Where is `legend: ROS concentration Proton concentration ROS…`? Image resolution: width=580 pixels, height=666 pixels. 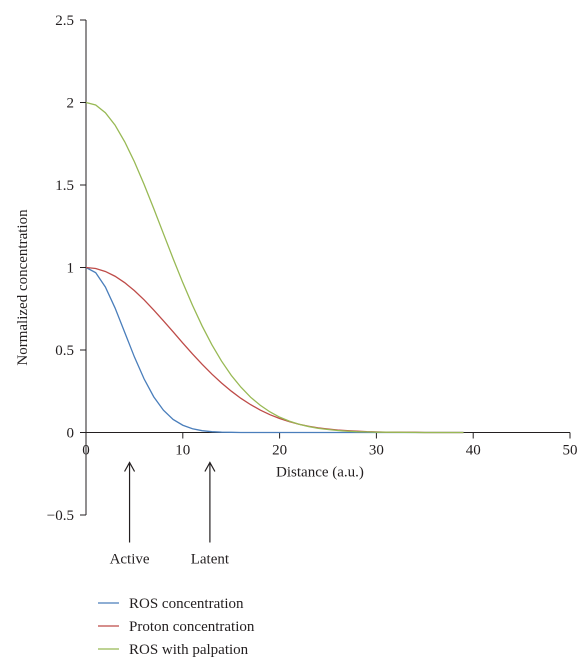
legend: ROS concentration Proton concentration ROS… is located at coordinates (176, 627).